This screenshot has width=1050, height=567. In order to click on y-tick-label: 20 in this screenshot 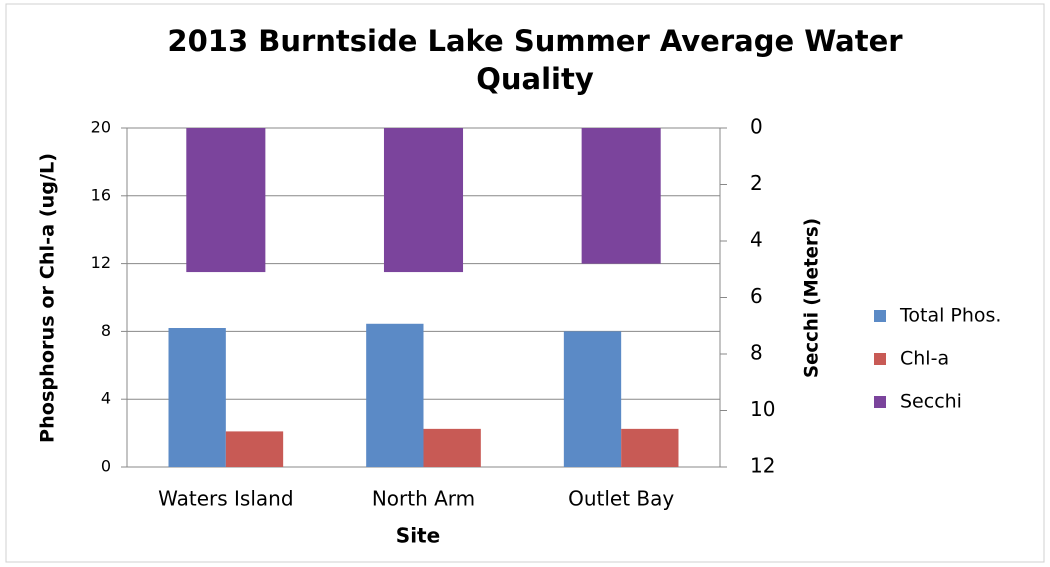, I will do `click(101, 127)`.